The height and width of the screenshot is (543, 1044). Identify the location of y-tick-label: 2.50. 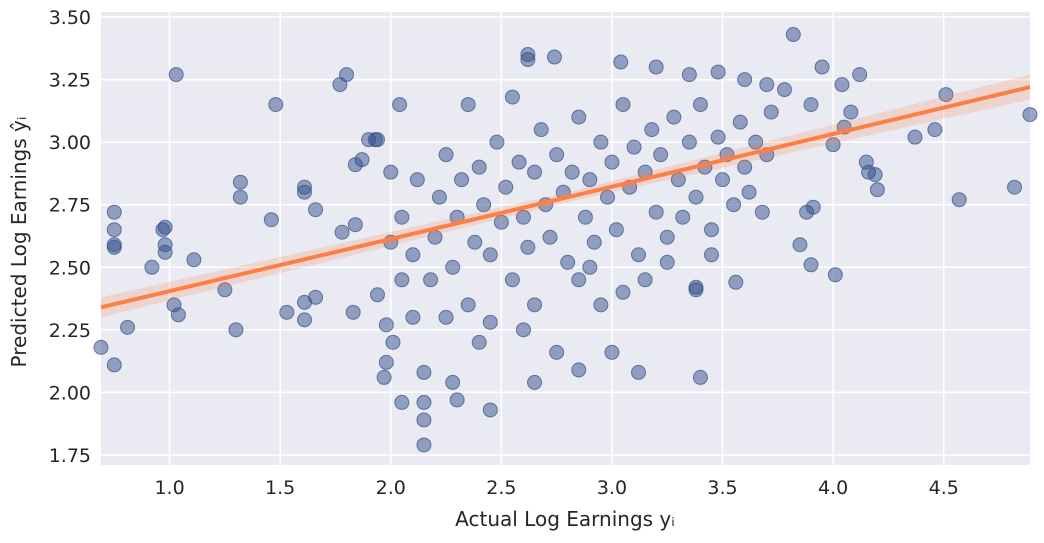
(70, 268).